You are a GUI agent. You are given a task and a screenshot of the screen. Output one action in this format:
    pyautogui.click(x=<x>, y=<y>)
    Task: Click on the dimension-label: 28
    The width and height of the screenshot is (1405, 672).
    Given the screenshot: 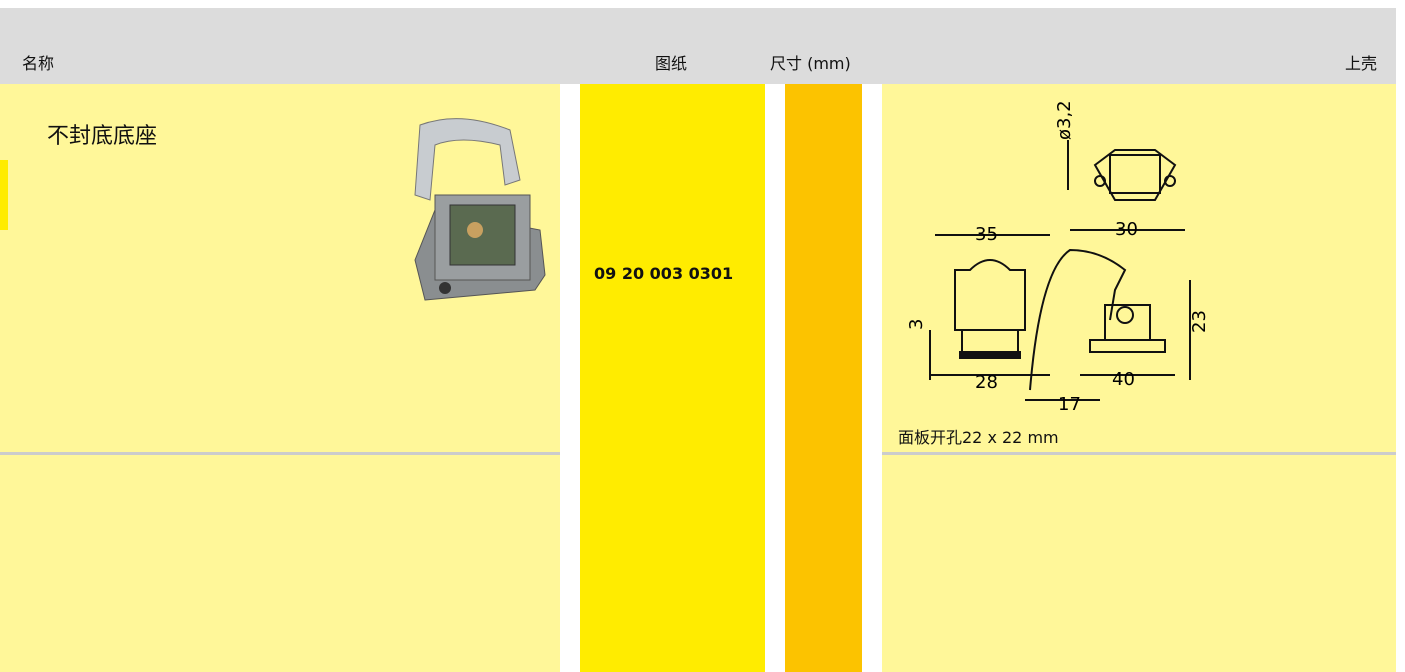 What is the action you would take?
    pyautogui.click(x=986, y=382)
    